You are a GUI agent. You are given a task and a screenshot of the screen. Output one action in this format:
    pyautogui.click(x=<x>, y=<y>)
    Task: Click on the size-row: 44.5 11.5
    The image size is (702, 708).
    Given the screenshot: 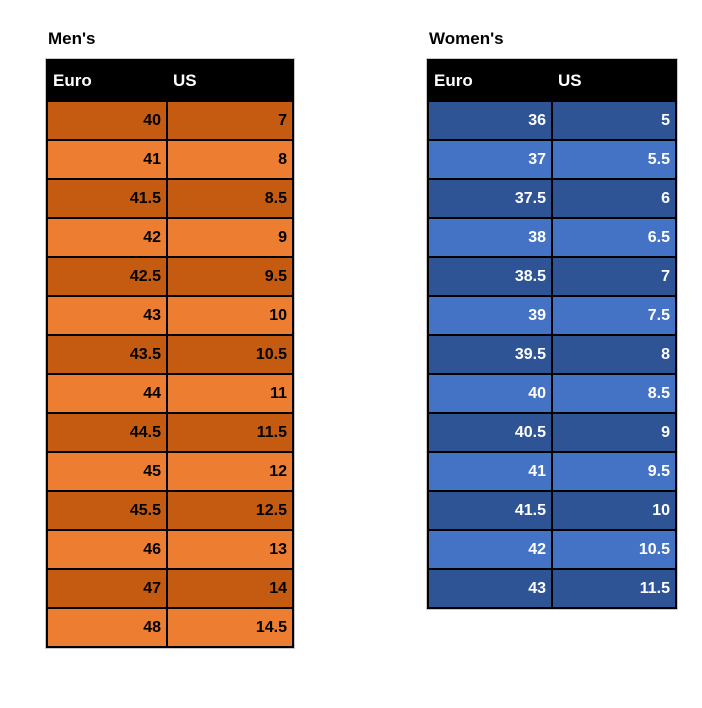 What is the action you would take?
    pyautogui.click(x=170, y=432)
    